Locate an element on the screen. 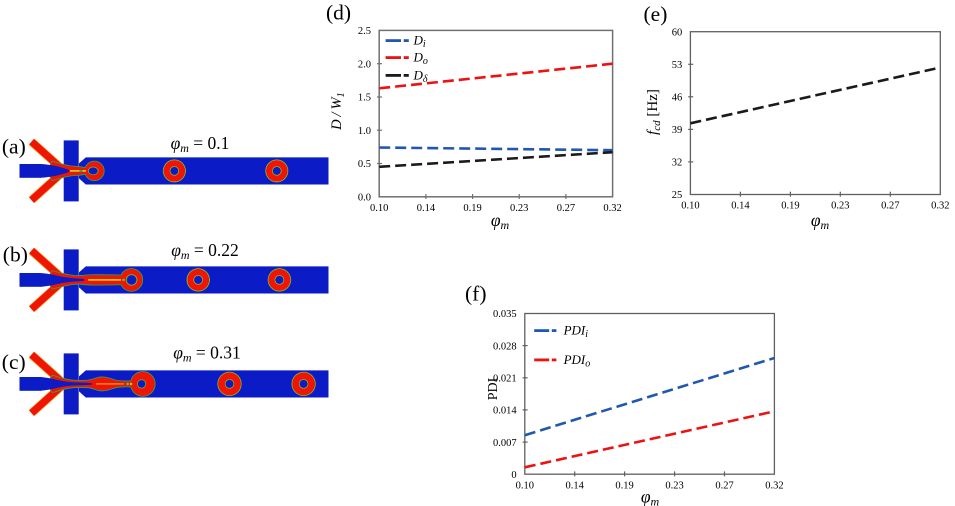  svg-text: 60 is located at coordinates (677, 32).